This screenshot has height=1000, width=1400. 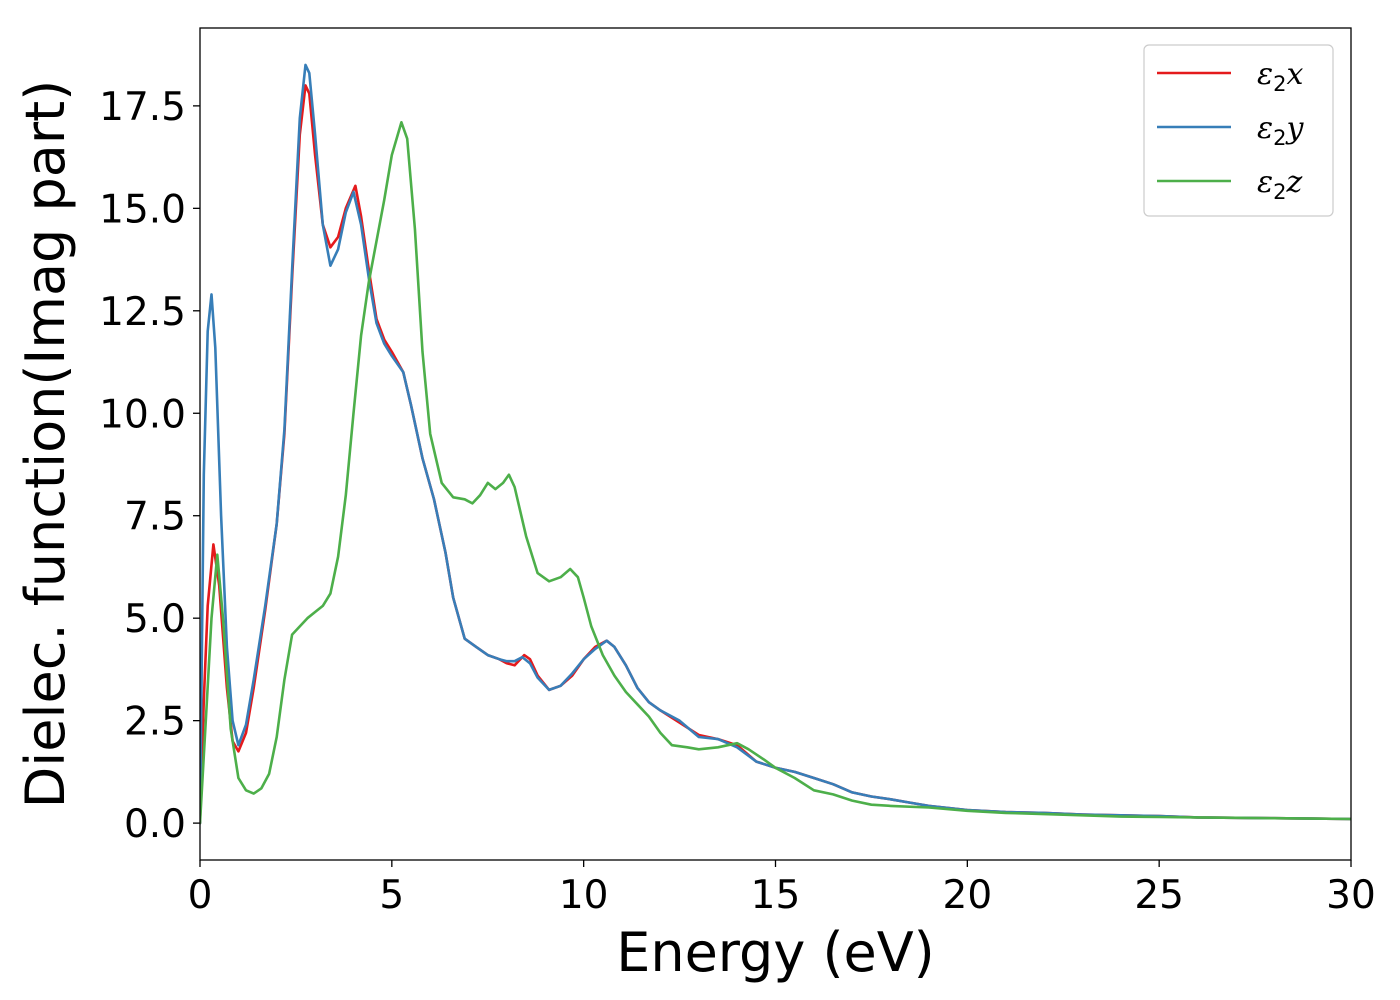 What do you see at coordinates (142, 312) in the screenshot?
I see `y-tick-label: 12.5` at bounding box center [142, 312].